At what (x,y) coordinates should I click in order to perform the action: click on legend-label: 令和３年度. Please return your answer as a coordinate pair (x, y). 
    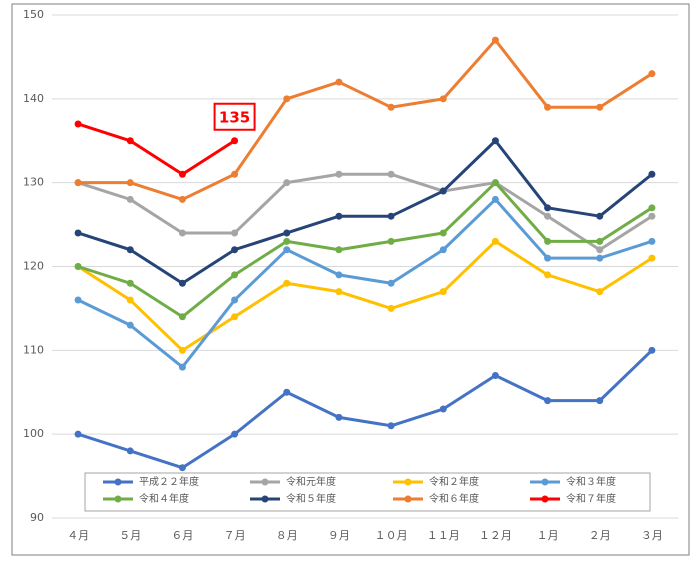
    Looking at the image, I should click on (591, 481).